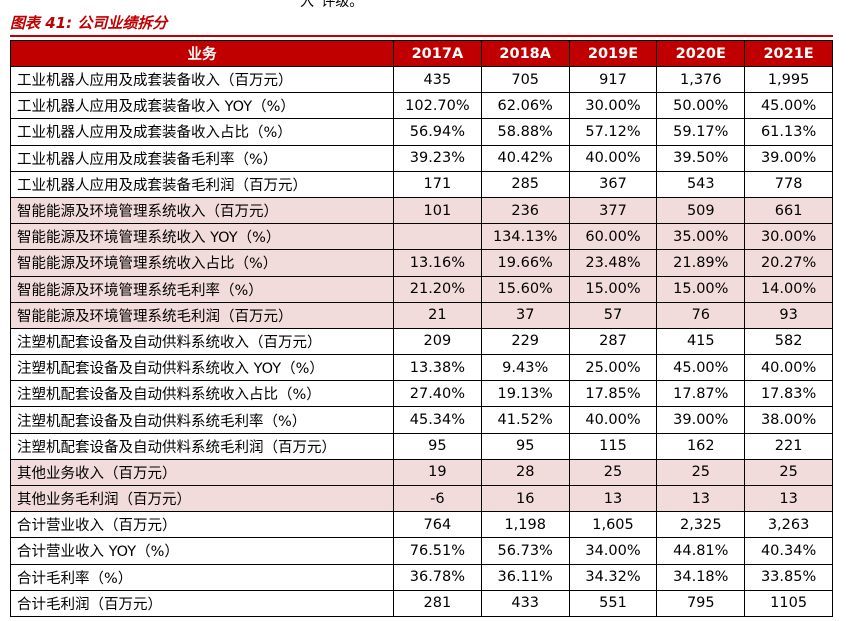  What do you see at coordinates (525, 263) in the screenshot?
I see `cell: 19.66%` at bounding box center [525, 263].